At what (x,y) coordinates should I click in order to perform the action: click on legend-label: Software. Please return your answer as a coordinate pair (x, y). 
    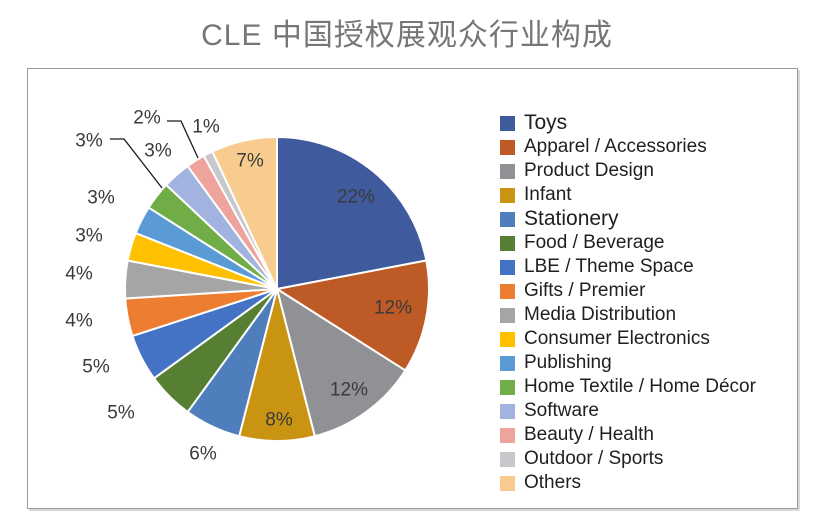
    Looking at the image, I should click on (561, 410).